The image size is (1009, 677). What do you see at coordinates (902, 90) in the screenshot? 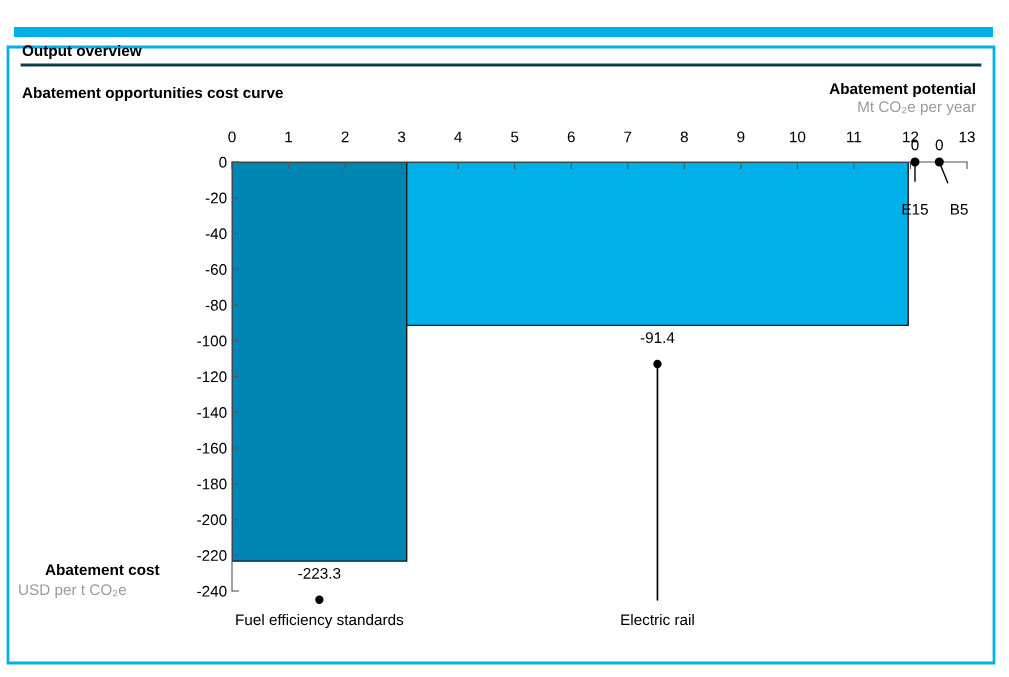
I see `x-axis-title: Abatement potential` at bounding box center [902, 90].